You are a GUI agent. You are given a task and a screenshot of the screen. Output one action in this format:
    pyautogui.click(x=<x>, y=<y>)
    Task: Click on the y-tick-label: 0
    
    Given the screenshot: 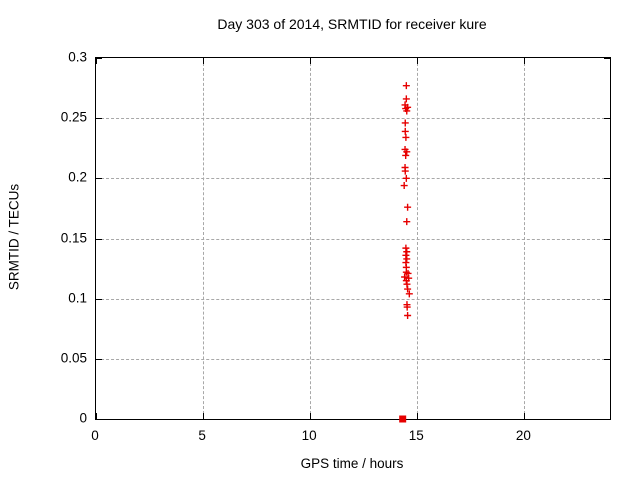 What is the action you would take?
    pyautogui.click(x=83, y=418)
    